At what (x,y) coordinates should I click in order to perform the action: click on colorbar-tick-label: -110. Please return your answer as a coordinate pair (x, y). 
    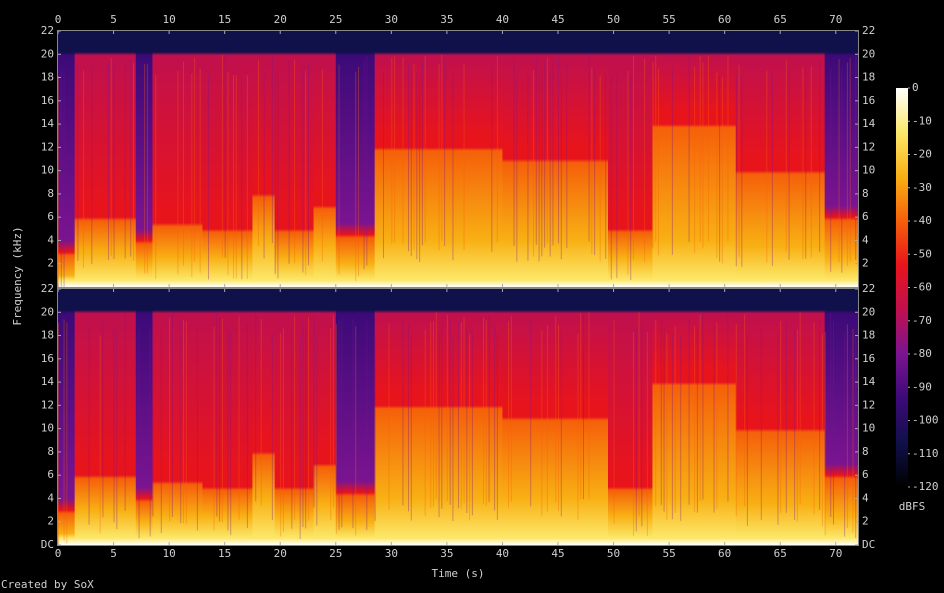
    Looking at the image, I should click on (925, 453).